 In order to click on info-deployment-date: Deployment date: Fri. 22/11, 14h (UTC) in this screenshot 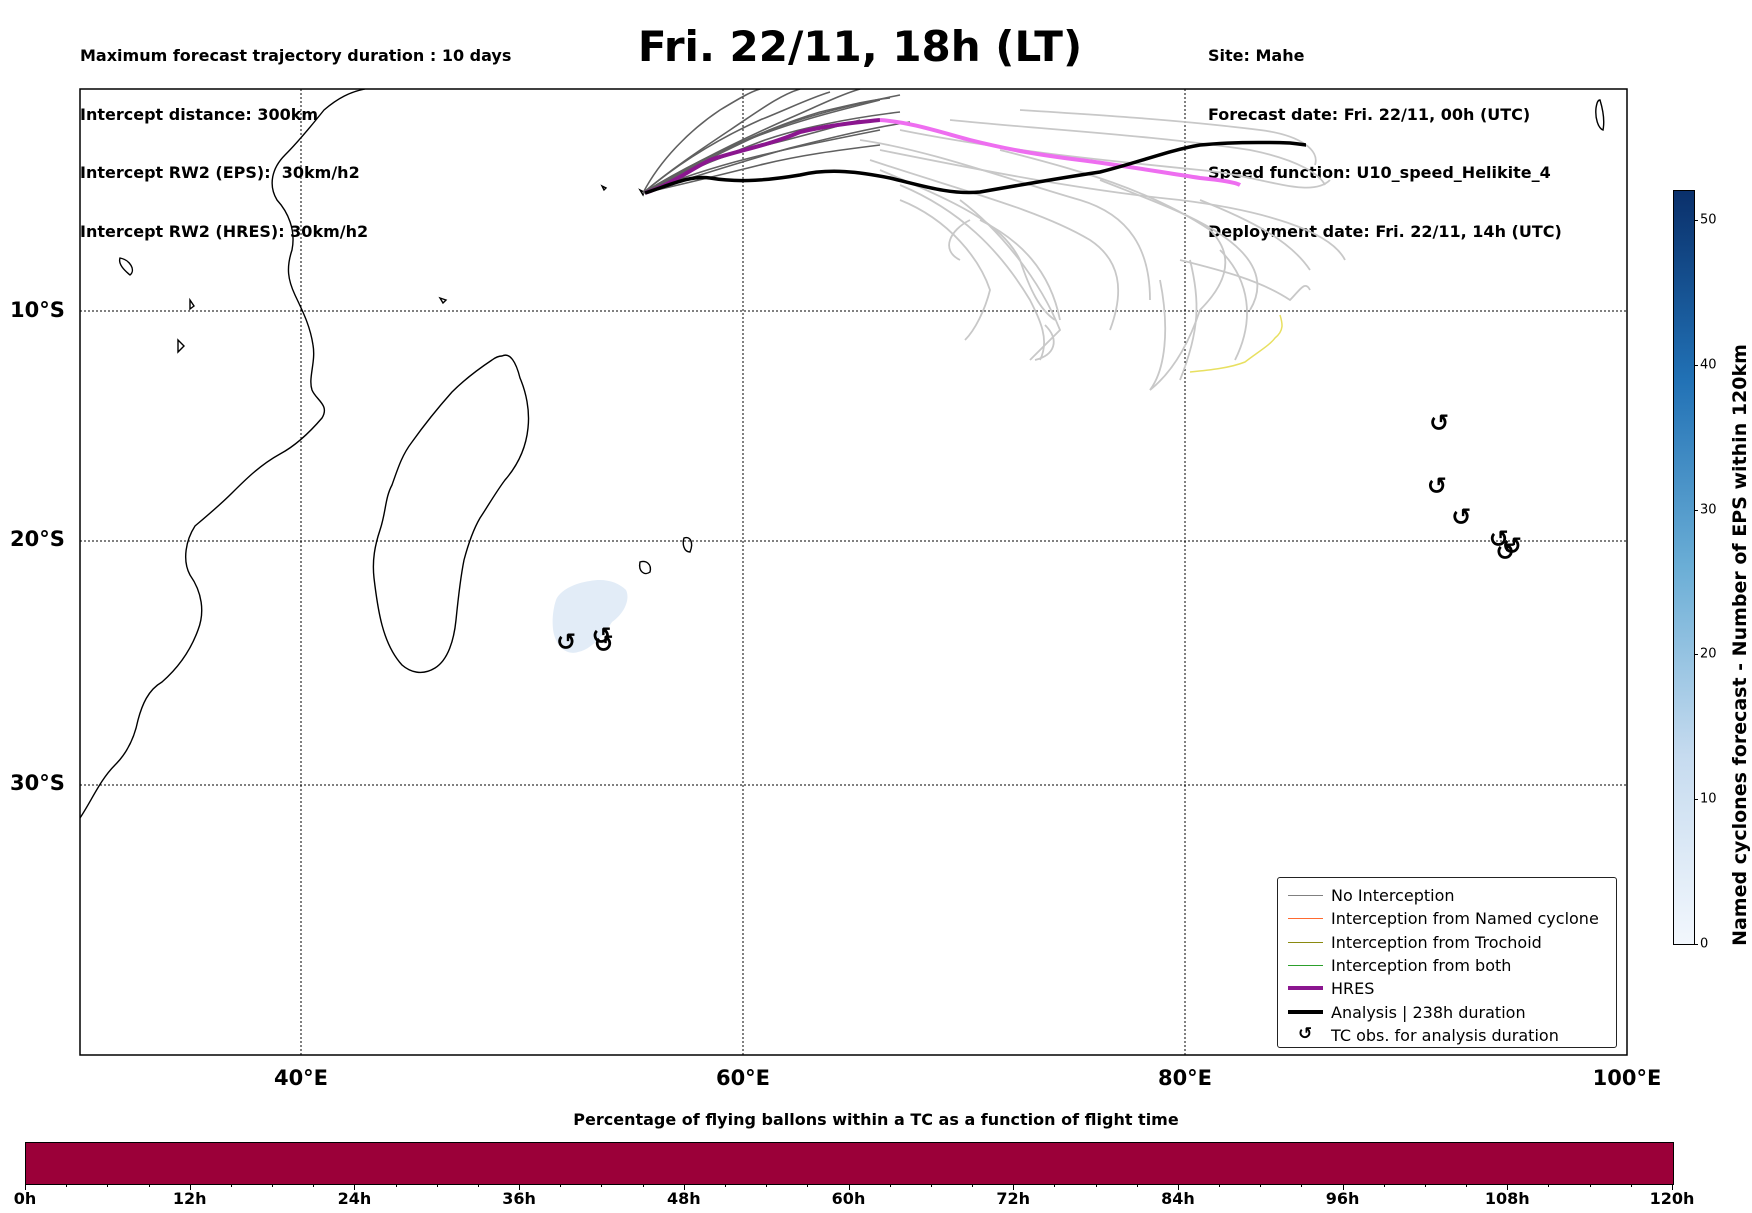, I will do `click(1385, 231)`.